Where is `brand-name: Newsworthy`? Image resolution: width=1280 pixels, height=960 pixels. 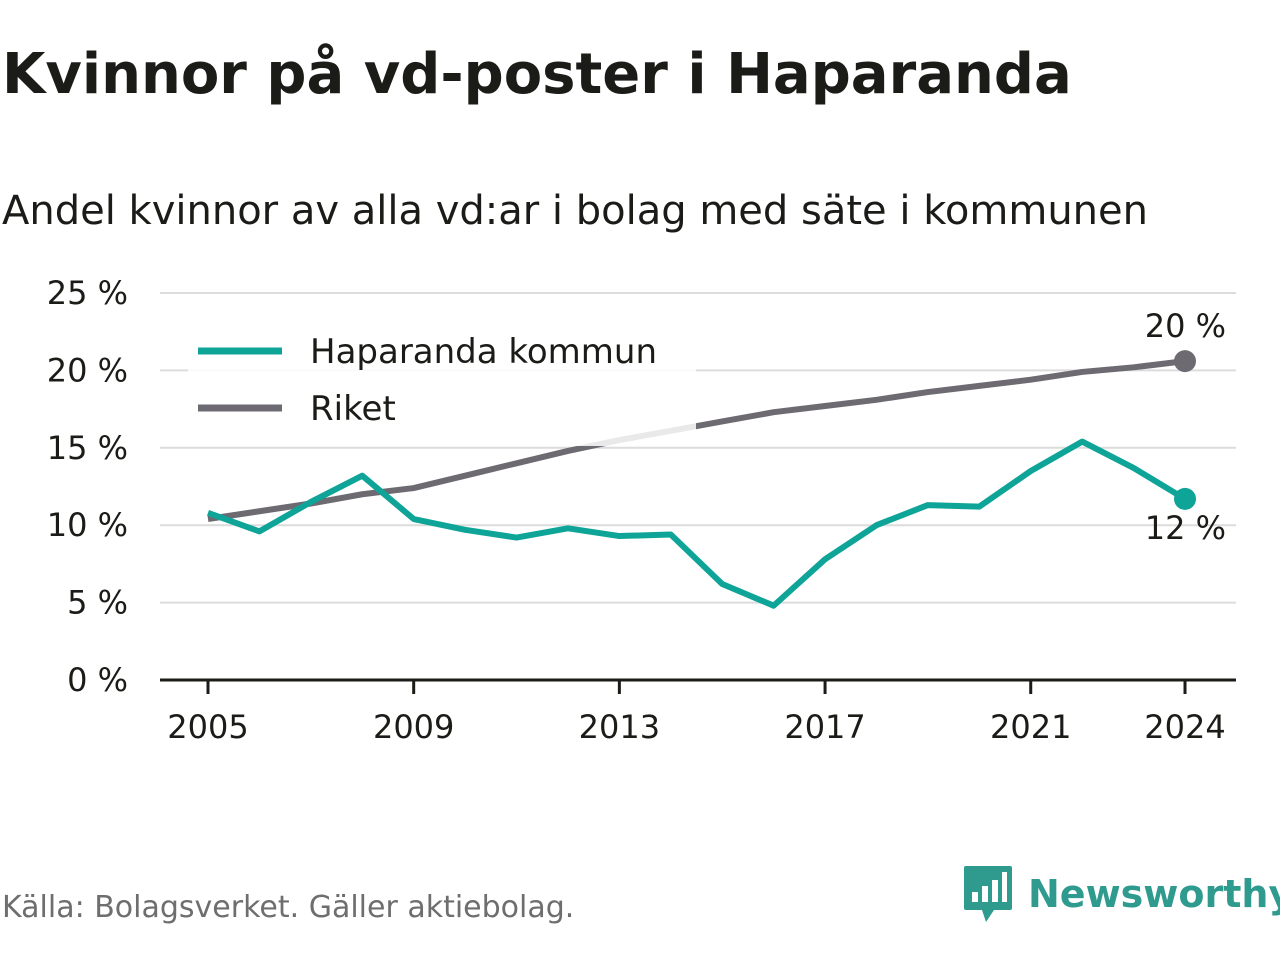 brand-name: Newsworthy is located at coordinates (1154, 894).